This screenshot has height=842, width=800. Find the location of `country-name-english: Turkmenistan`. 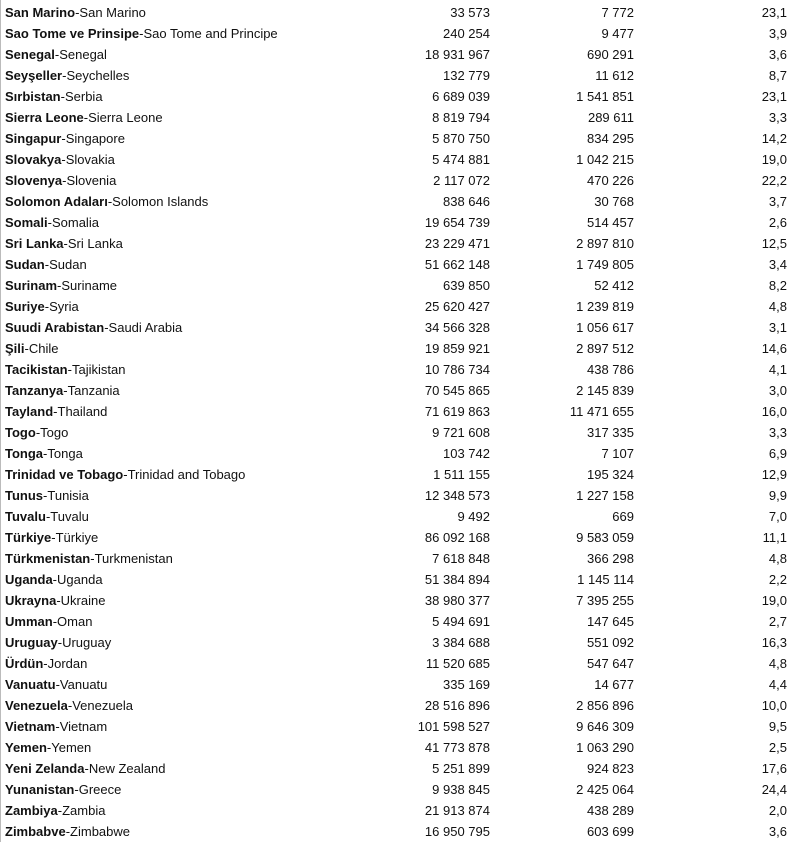

country-name-english: Turkmenistan is located at coordinates (133, 558).